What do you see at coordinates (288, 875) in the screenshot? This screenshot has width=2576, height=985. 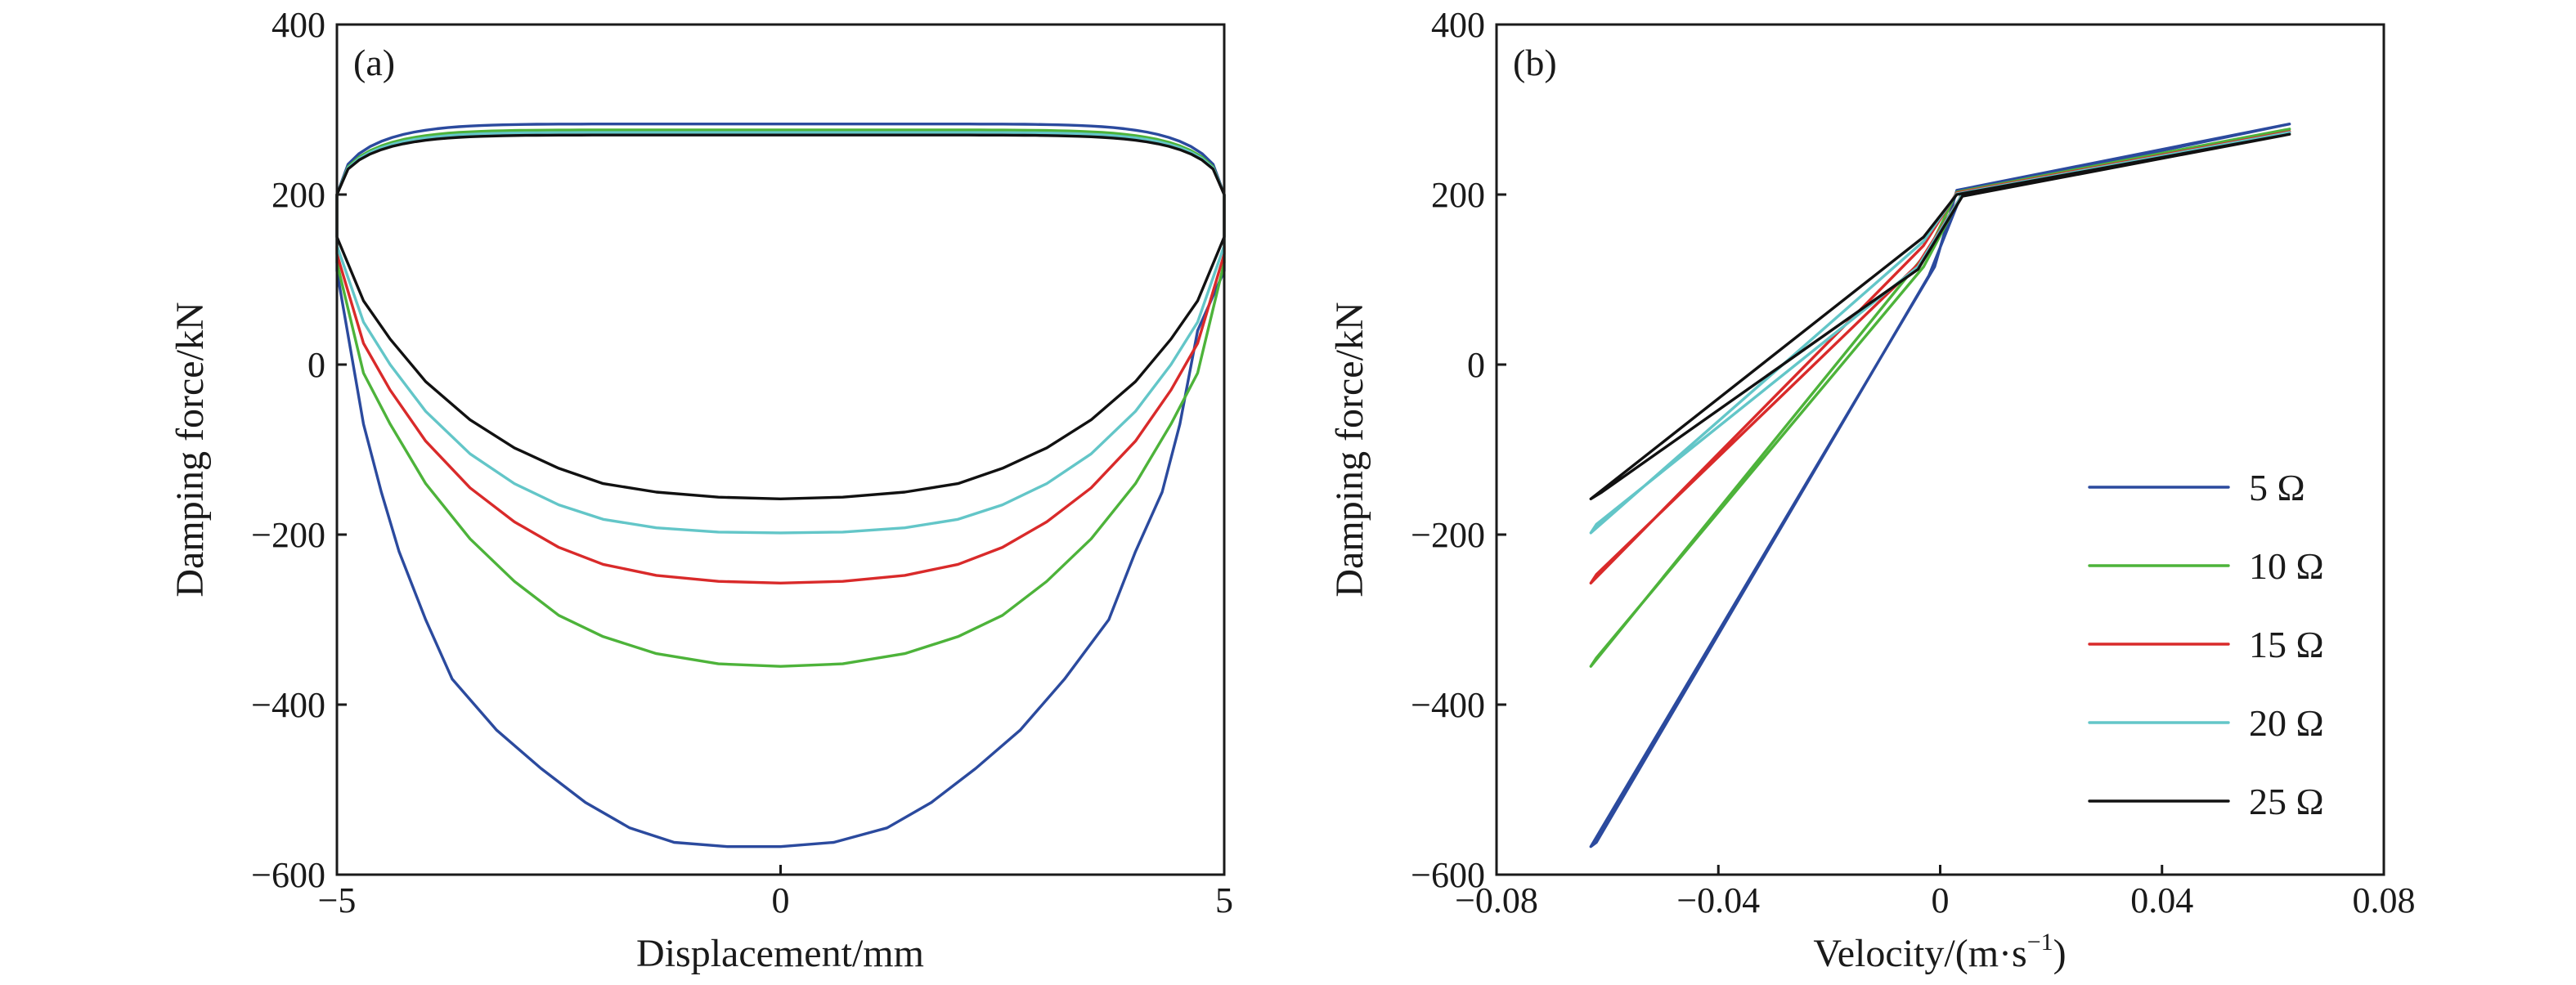 I see `panel-a-y-tick-label: −600` at bounding box center [288, 875].